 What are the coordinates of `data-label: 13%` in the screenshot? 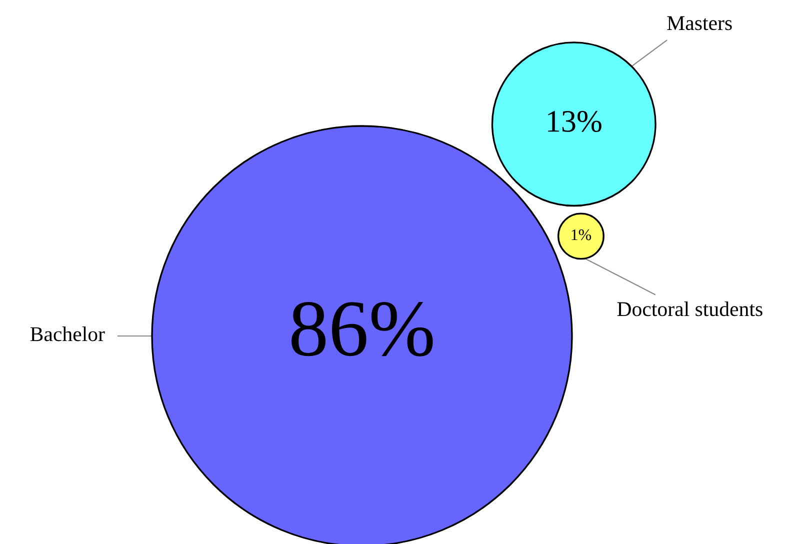 It's located at (575, 121).